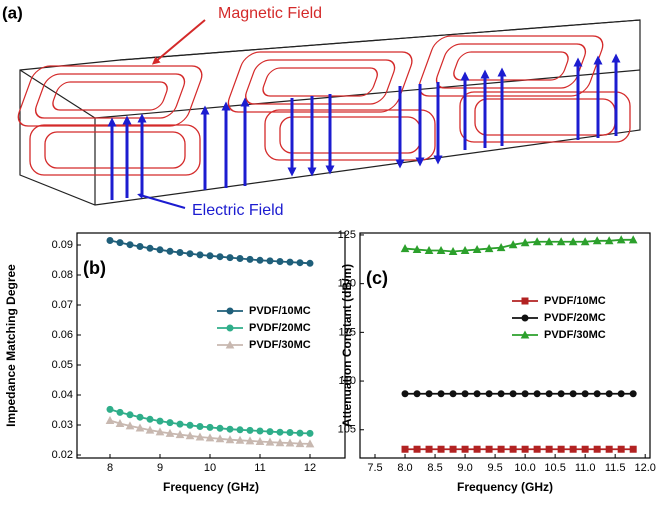 The image size is (658, 505). What do you see at coordinates (575, 335) in the screenshot?
I see `legend-label: PVDF/30MC` at bounding box center [575, 335].